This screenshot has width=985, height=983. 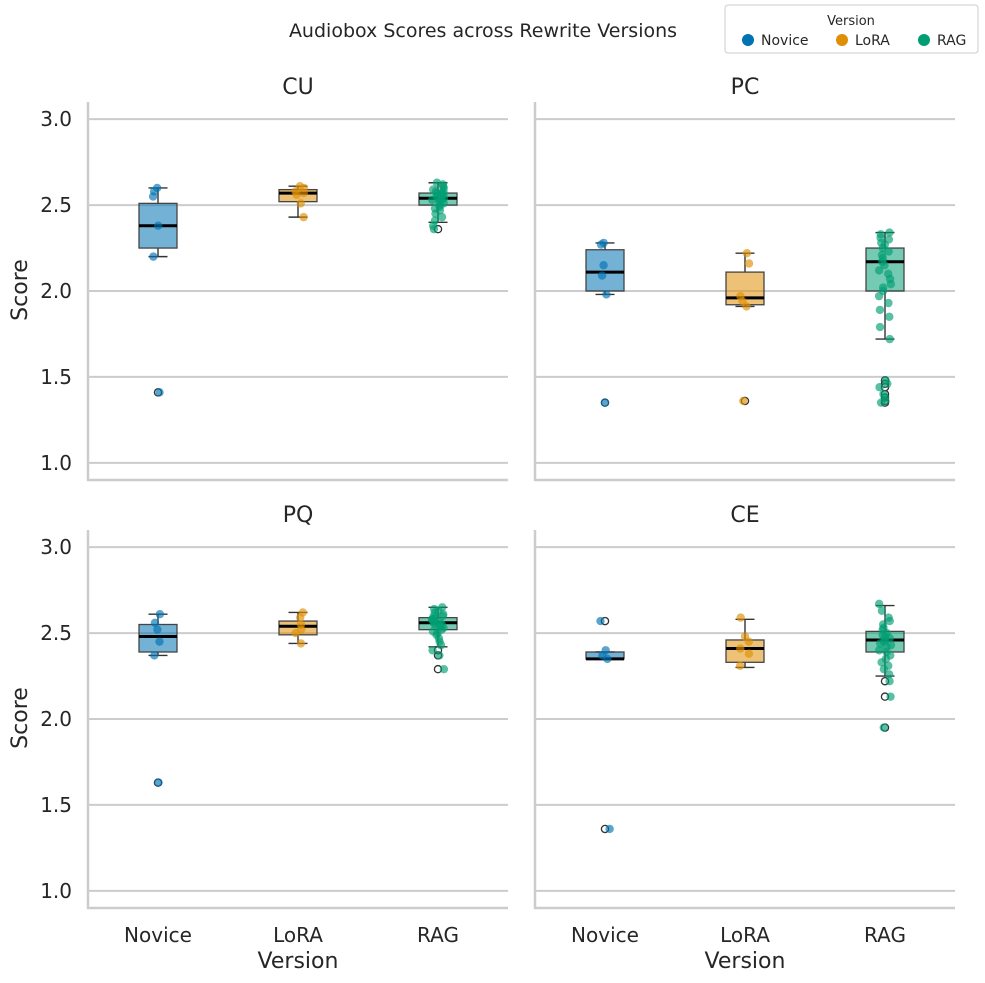 I want to click on figure-title: Audiobox Scores across Rewrite Versions, so click(x=483, y=31).